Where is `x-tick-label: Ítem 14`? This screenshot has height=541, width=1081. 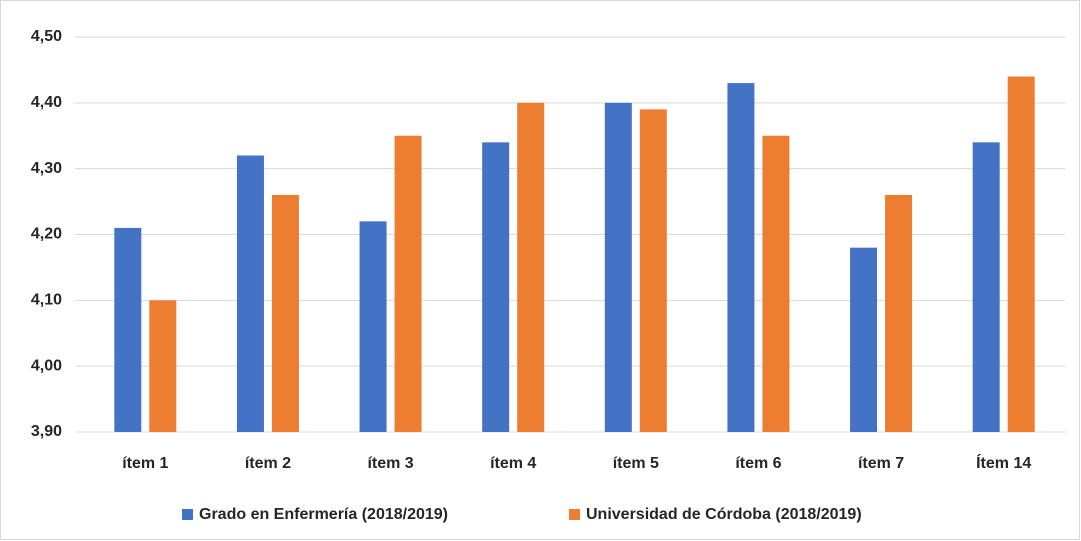 x-tick-label: Ítem 14 is located at coordinates (1003, 462).